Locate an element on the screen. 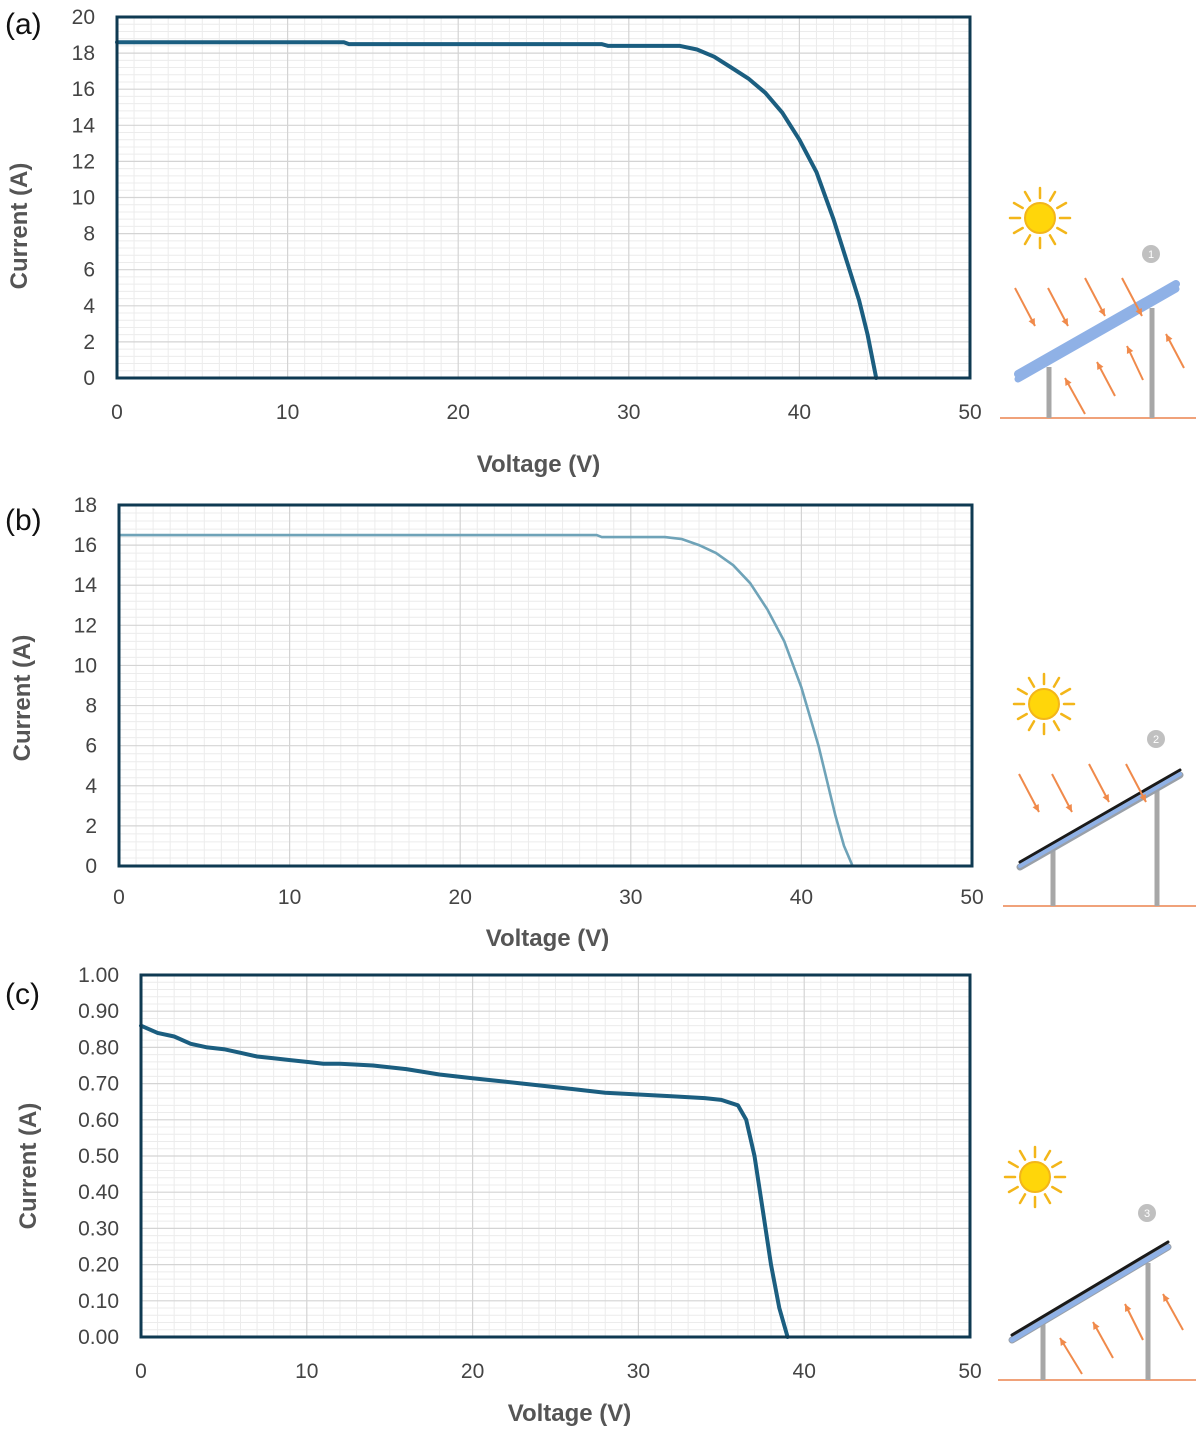 This screenshot has height=1435, width=1200. y-tick-label: 0.00 is located at coordinates (98, 1337).